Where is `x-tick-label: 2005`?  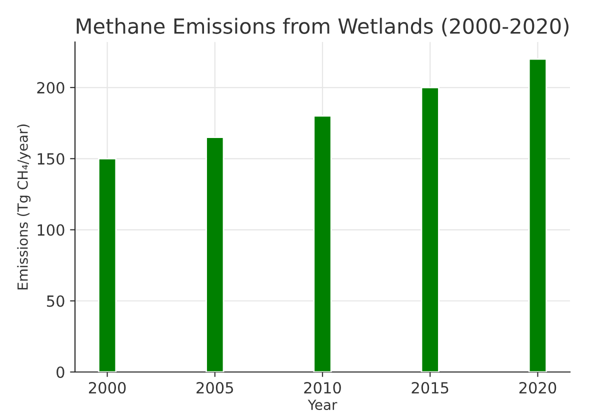 x-tick-label: 2005 is located at coordinates (214, 388).